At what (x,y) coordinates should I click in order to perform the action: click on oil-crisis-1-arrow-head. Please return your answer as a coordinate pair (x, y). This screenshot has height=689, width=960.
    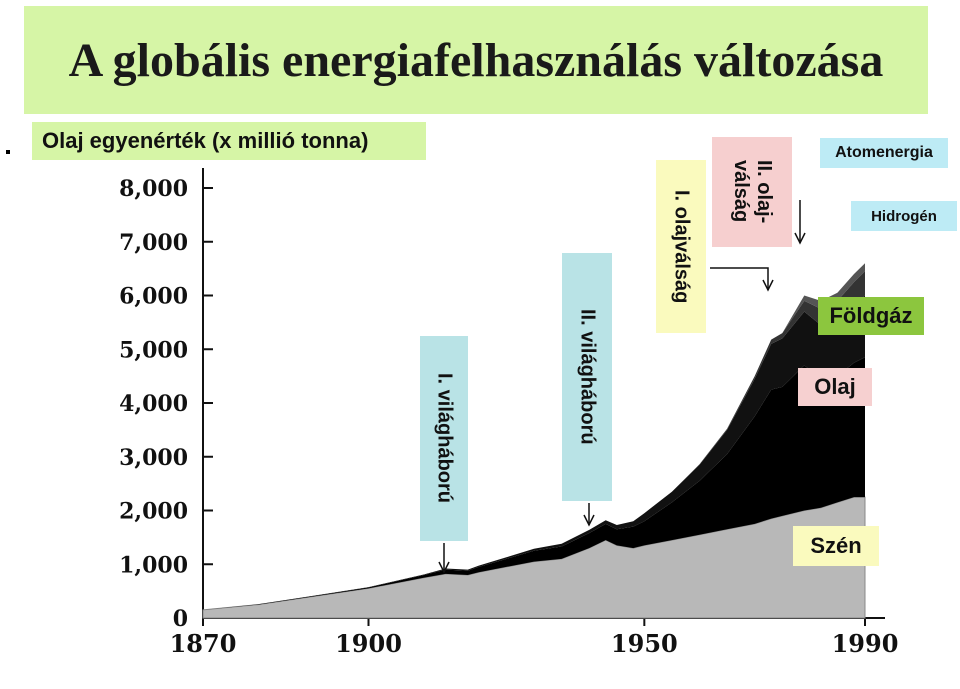
    Looking at the image, I should click on (768, 285).